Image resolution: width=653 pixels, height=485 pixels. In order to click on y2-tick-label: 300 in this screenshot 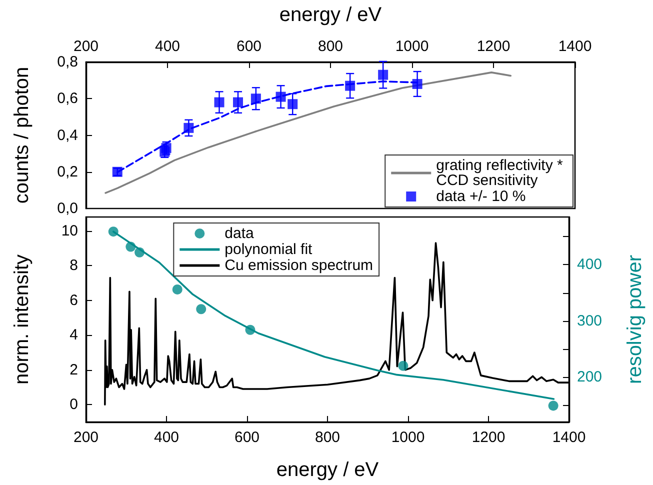, I will do `click(589, 321)`.